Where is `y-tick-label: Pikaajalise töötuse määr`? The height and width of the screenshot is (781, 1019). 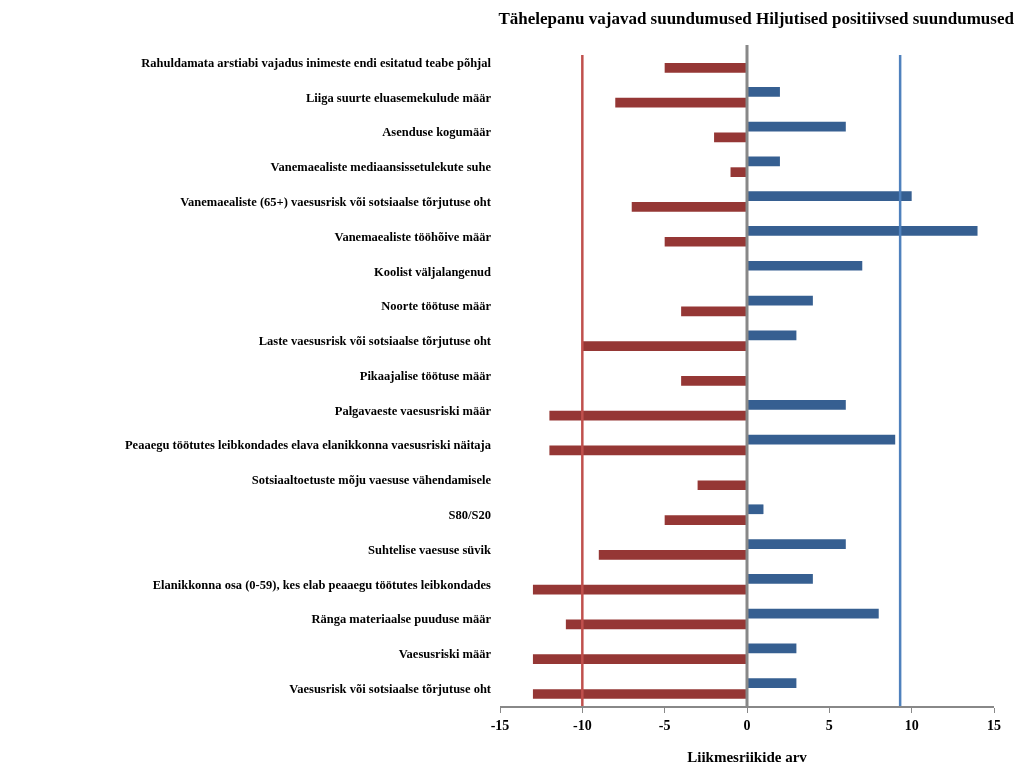 y-tick-label: Pikaajalise töötuse määr is located at coordinates (425, 375).